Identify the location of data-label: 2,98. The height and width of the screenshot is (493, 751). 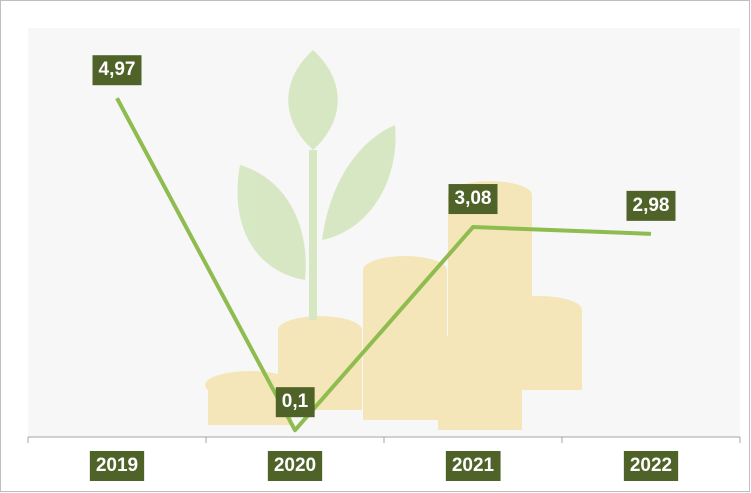
(651, 205).